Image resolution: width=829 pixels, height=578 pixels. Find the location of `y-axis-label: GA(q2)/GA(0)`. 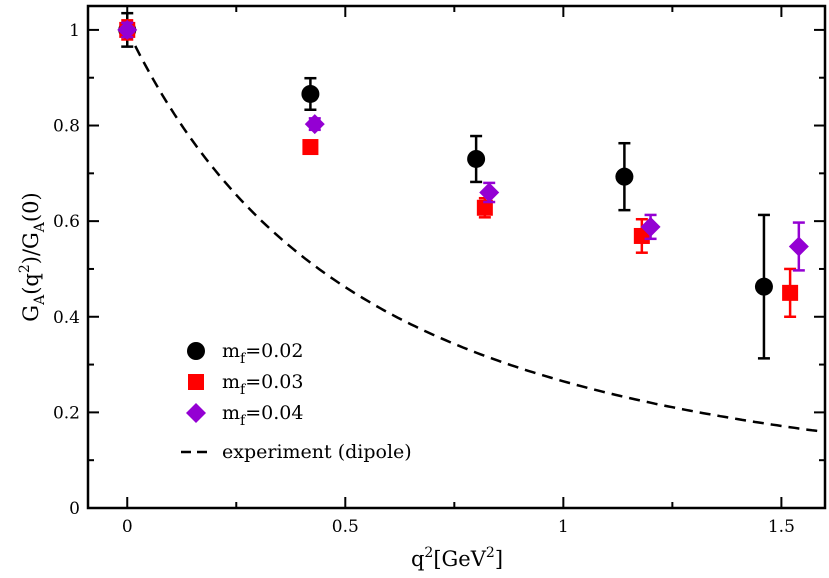

y-axis-label: GA(q2)/GA(0) is located at coordinates (32, 256).